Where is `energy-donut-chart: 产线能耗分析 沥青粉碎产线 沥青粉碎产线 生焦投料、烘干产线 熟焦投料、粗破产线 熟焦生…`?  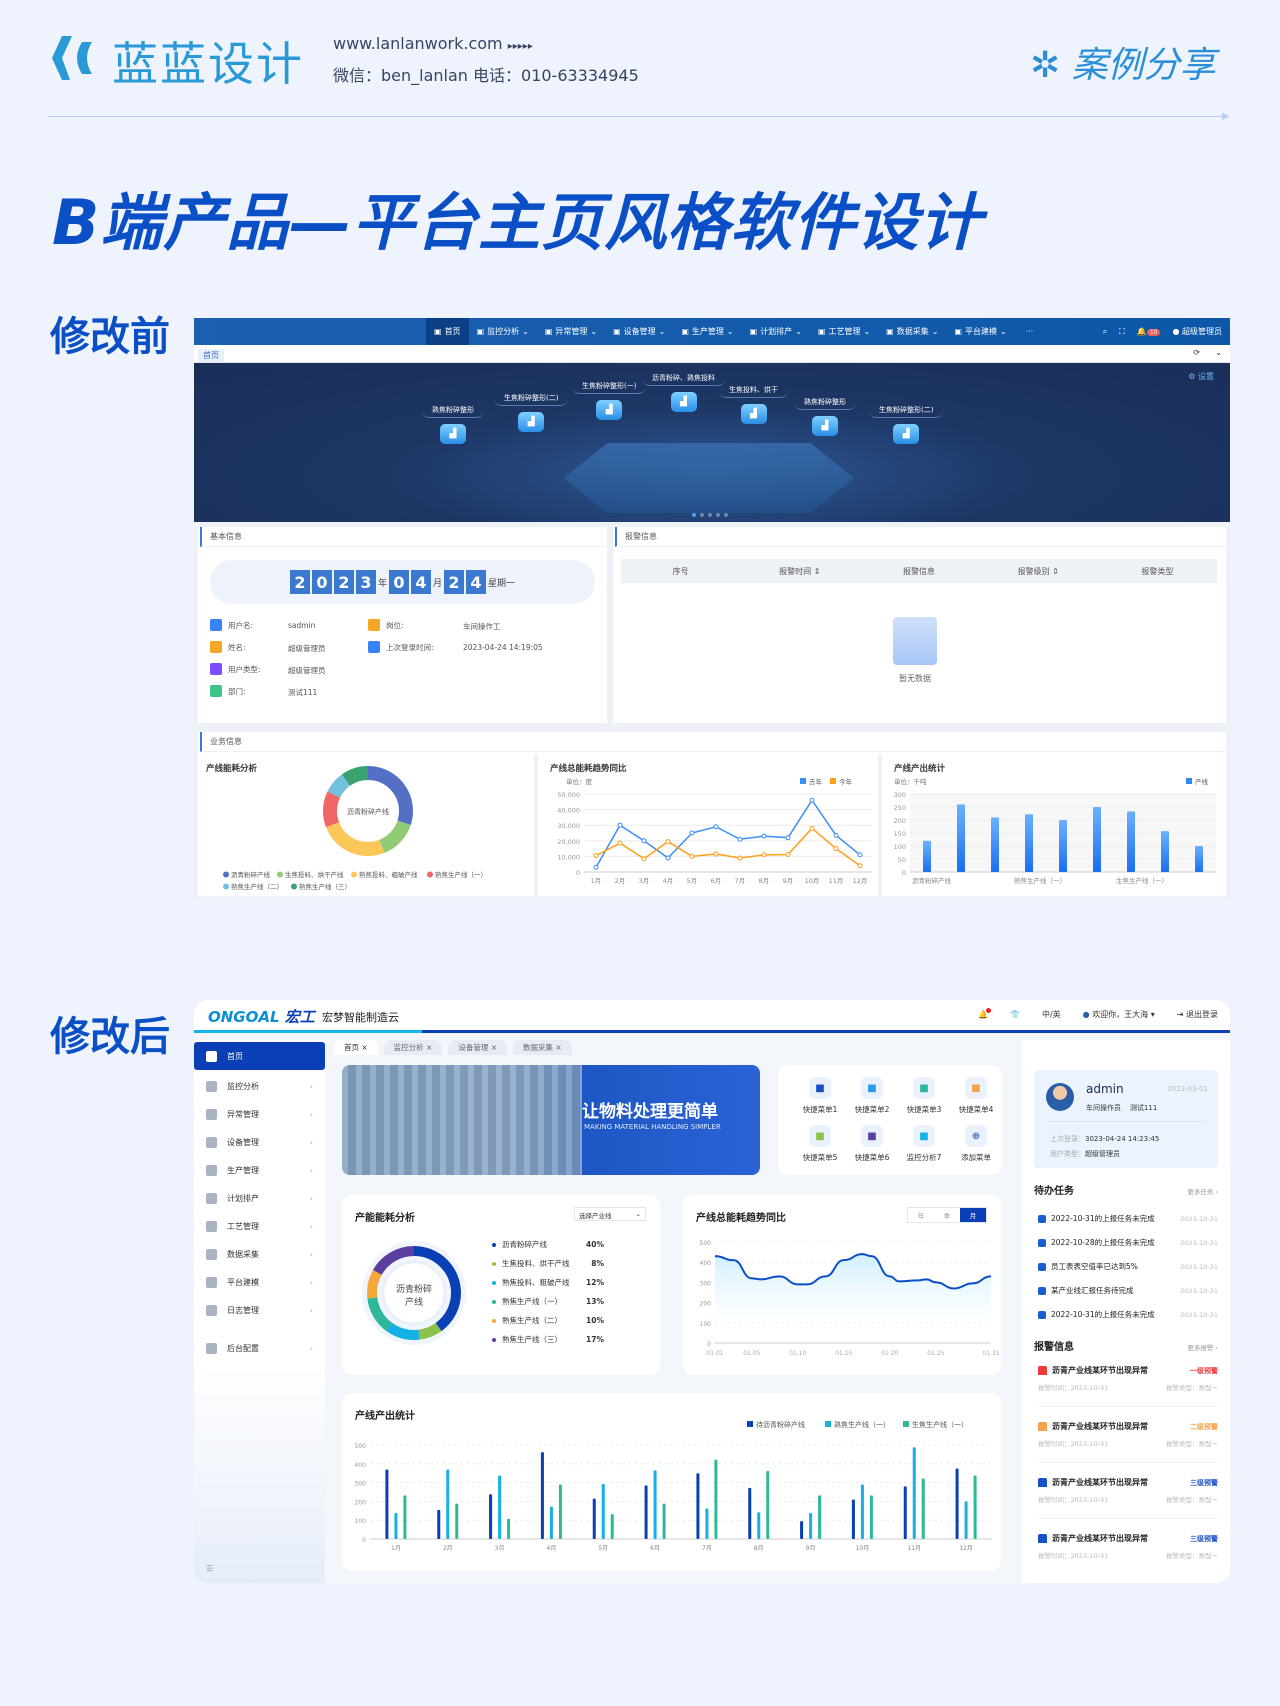
energy-donut-chart: 产线能耗分析 沥青粉碎产线 沥青粉碎产线 生焦投料、烘干产线 熟焦投料、粗破产线 熟焦生… is located at coordinates (368, 825).